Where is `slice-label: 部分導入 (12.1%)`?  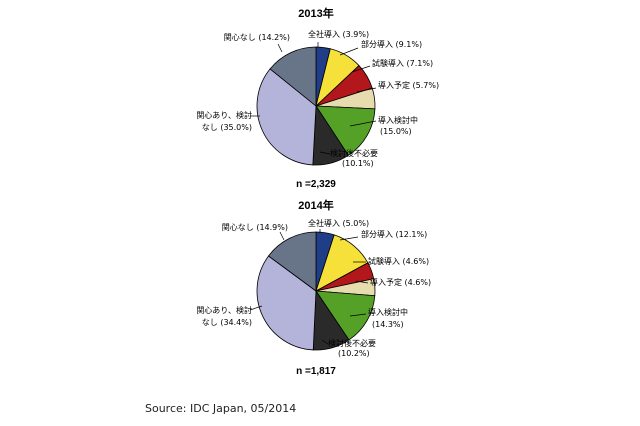 slice-label: 部分導入 (12.1%) is located at coordinates (394, 234).